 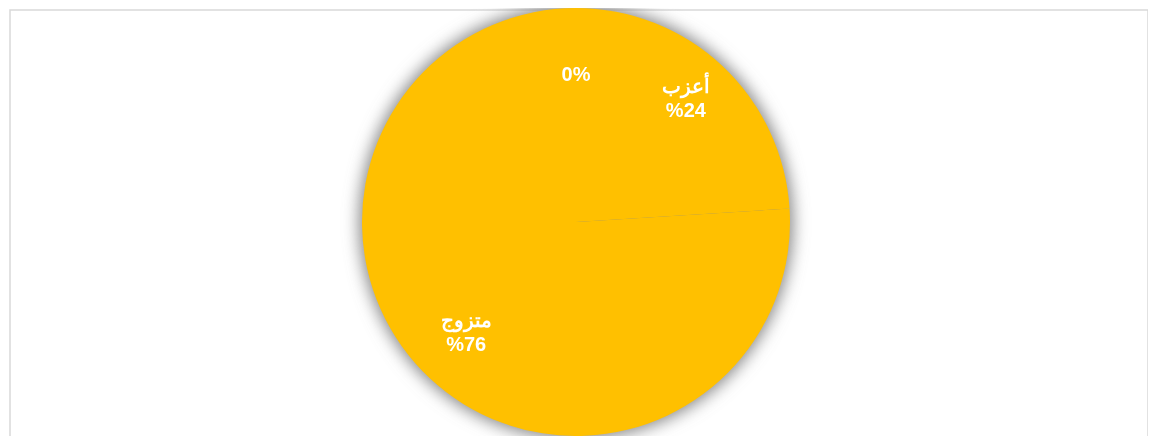 I want to click on slice-label: متزوج, so click(x=466, y=321).